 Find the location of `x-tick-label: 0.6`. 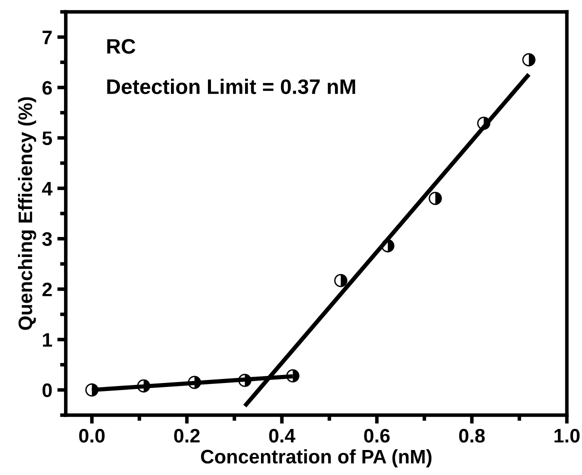

x-tick-label: 0.6 is located at coordinates (377, 435).